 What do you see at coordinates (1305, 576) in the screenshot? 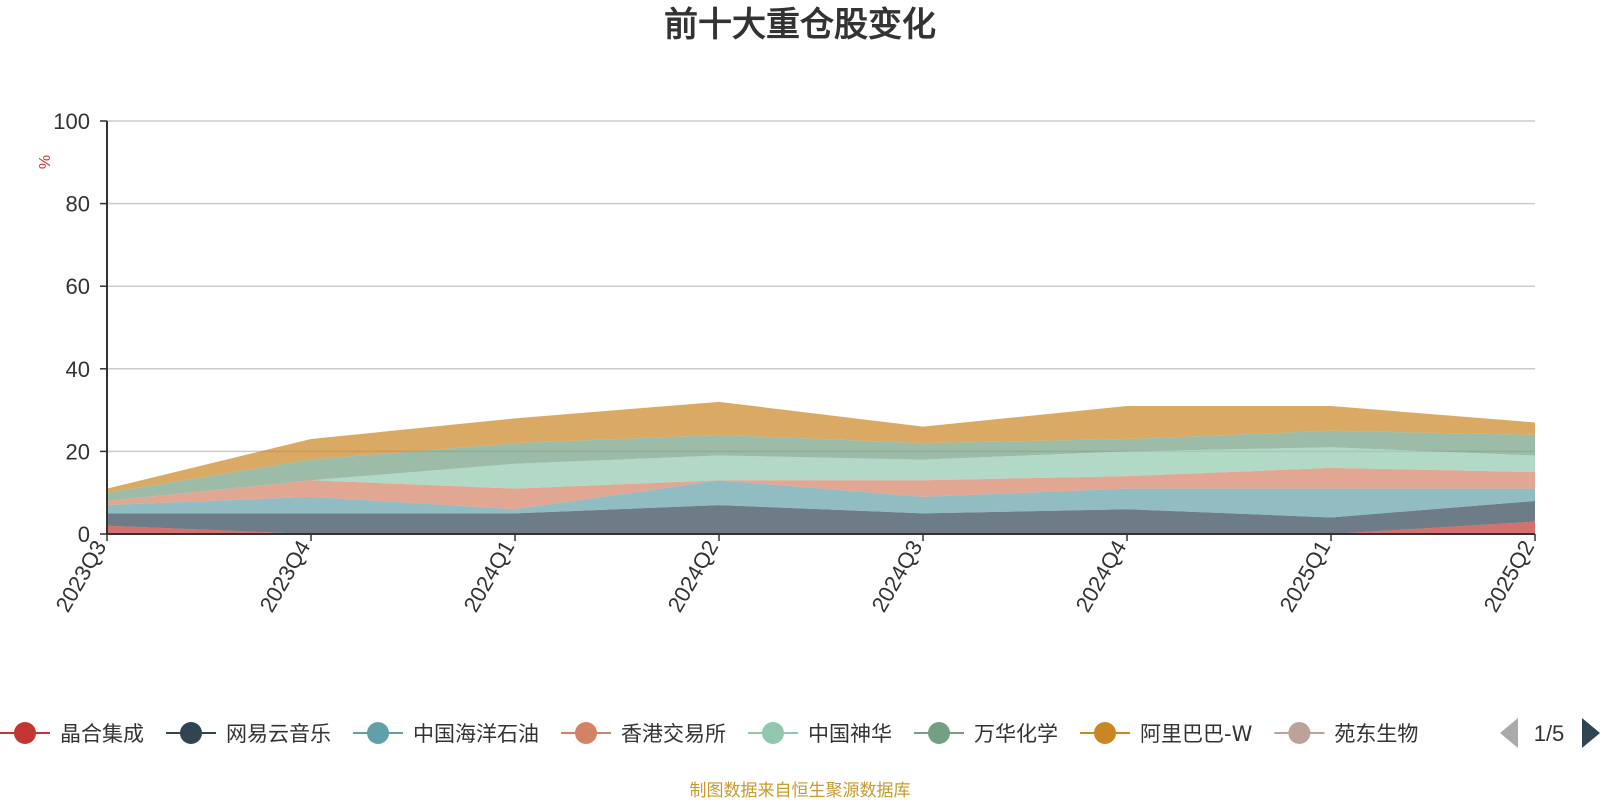
I see `x-tick-label: 2025Q1` at bounding box center [1305, 576].